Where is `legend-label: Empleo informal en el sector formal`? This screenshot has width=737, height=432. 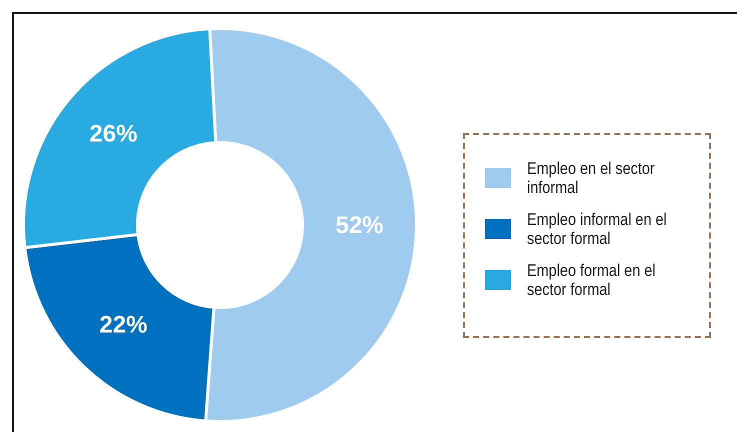
legend-label: Empleo informal en el sector formal is located at coordinates (597, 229).